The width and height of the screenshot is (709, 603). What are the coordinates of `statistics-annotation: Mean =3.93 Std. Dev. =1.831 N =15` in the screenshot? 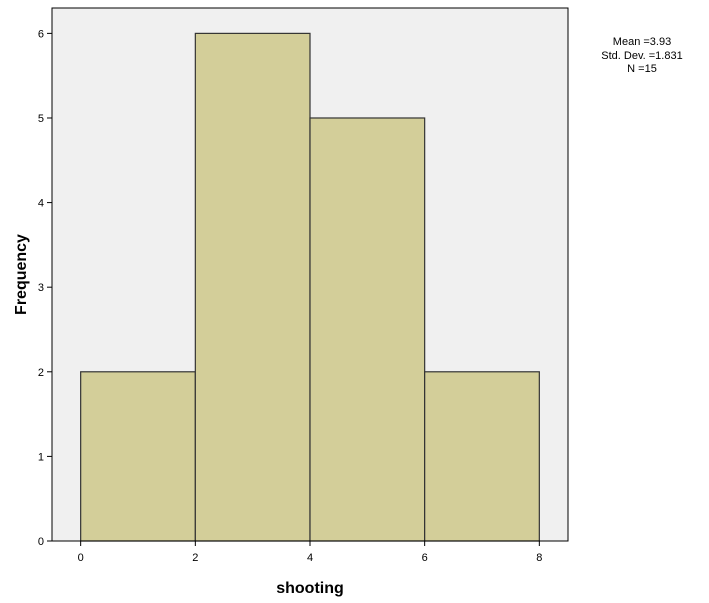 It's located at (641, 55).